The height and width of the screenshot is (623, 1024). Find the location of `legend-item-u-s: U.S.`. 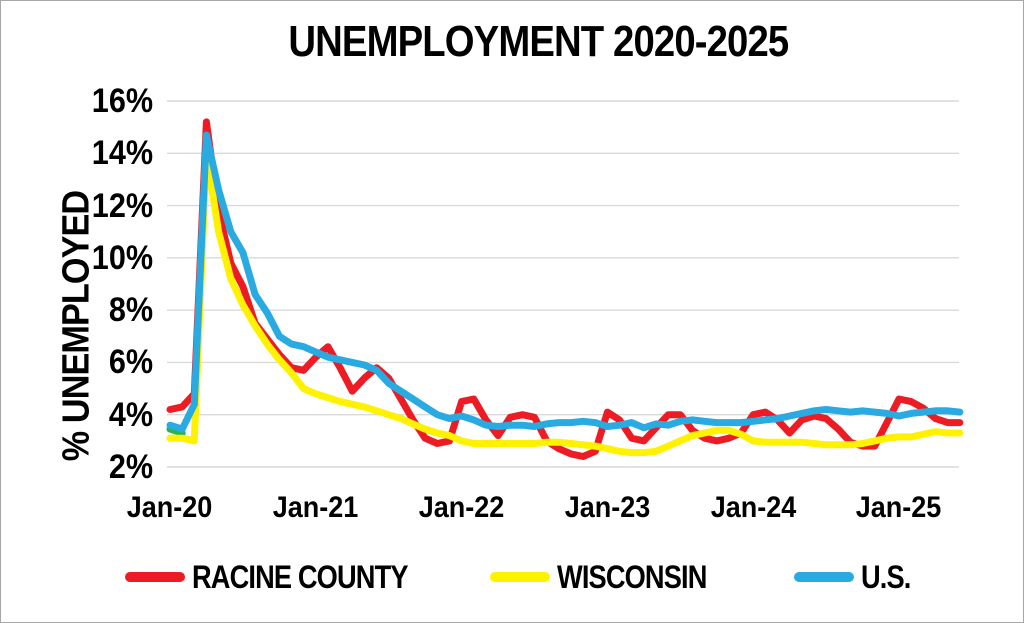

legend-item-u-s: U.S. is located at coordinates (856, 577).